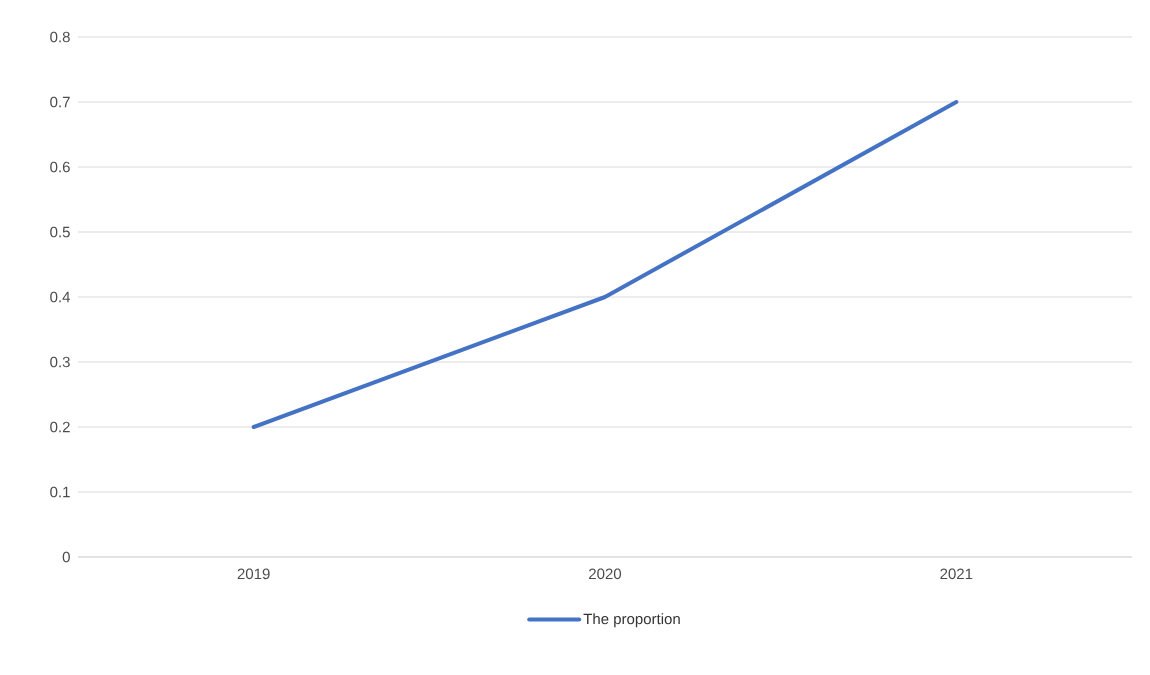 The width and height of the screenshot is (1150, 675). What do you see at coordinates (956, 574) in the screenshot?
I see `x-tick-label: 2021` at bounding box center [956, 574].